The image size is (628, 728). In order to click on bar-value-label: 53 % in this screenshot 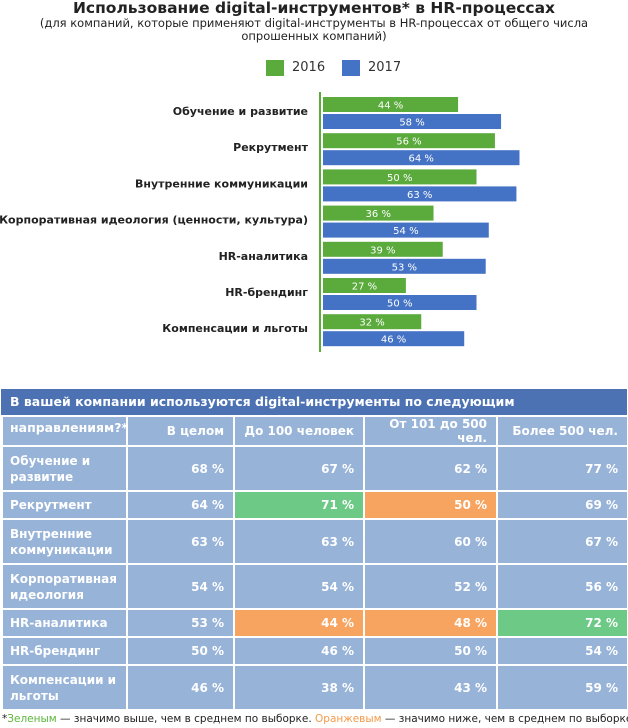, I will do `click(404, 267)`.